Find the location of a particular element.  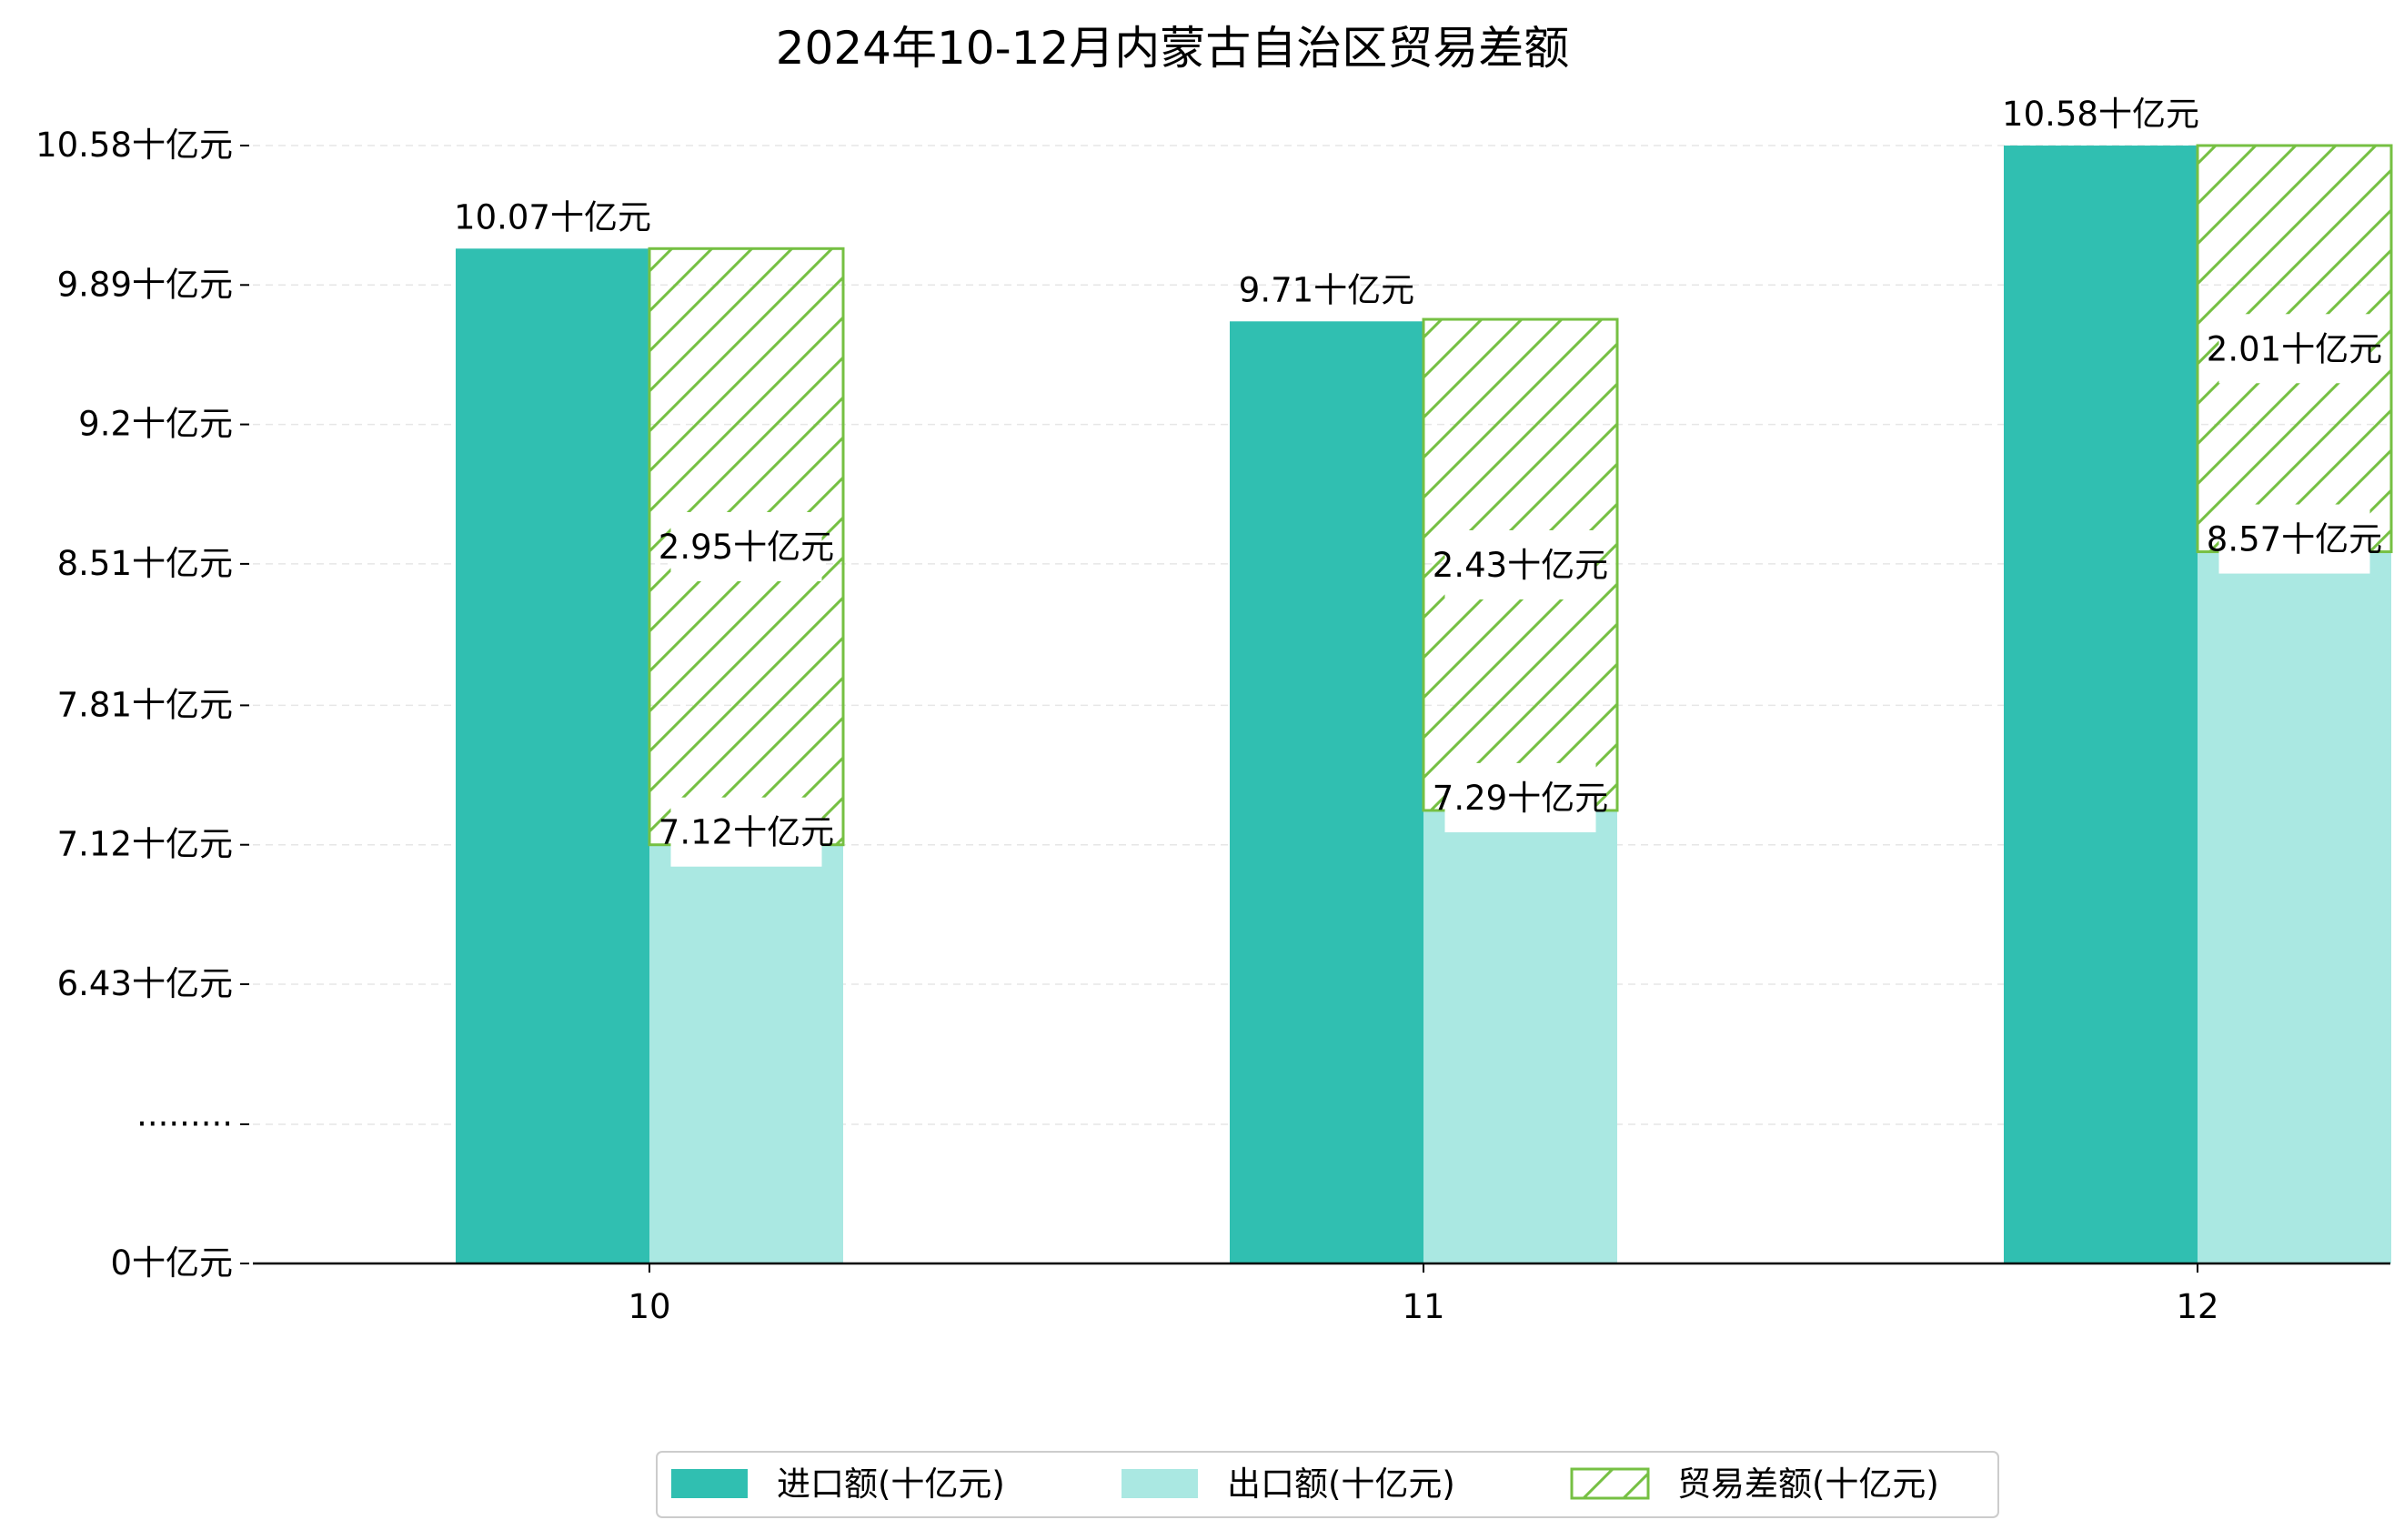

y-tick-label: 8.51十亿元 is located at coordinates (145, 563).